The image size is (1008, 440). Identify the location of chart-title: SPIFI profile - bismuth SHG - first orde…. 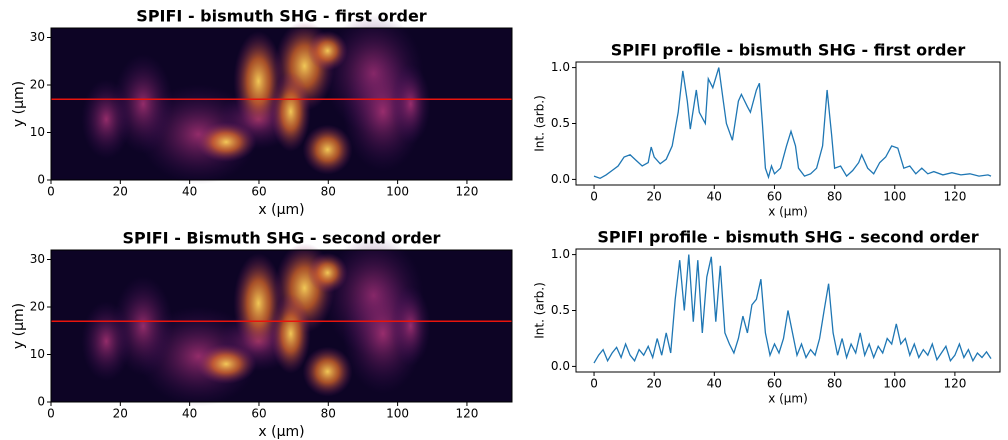
(788, 50).